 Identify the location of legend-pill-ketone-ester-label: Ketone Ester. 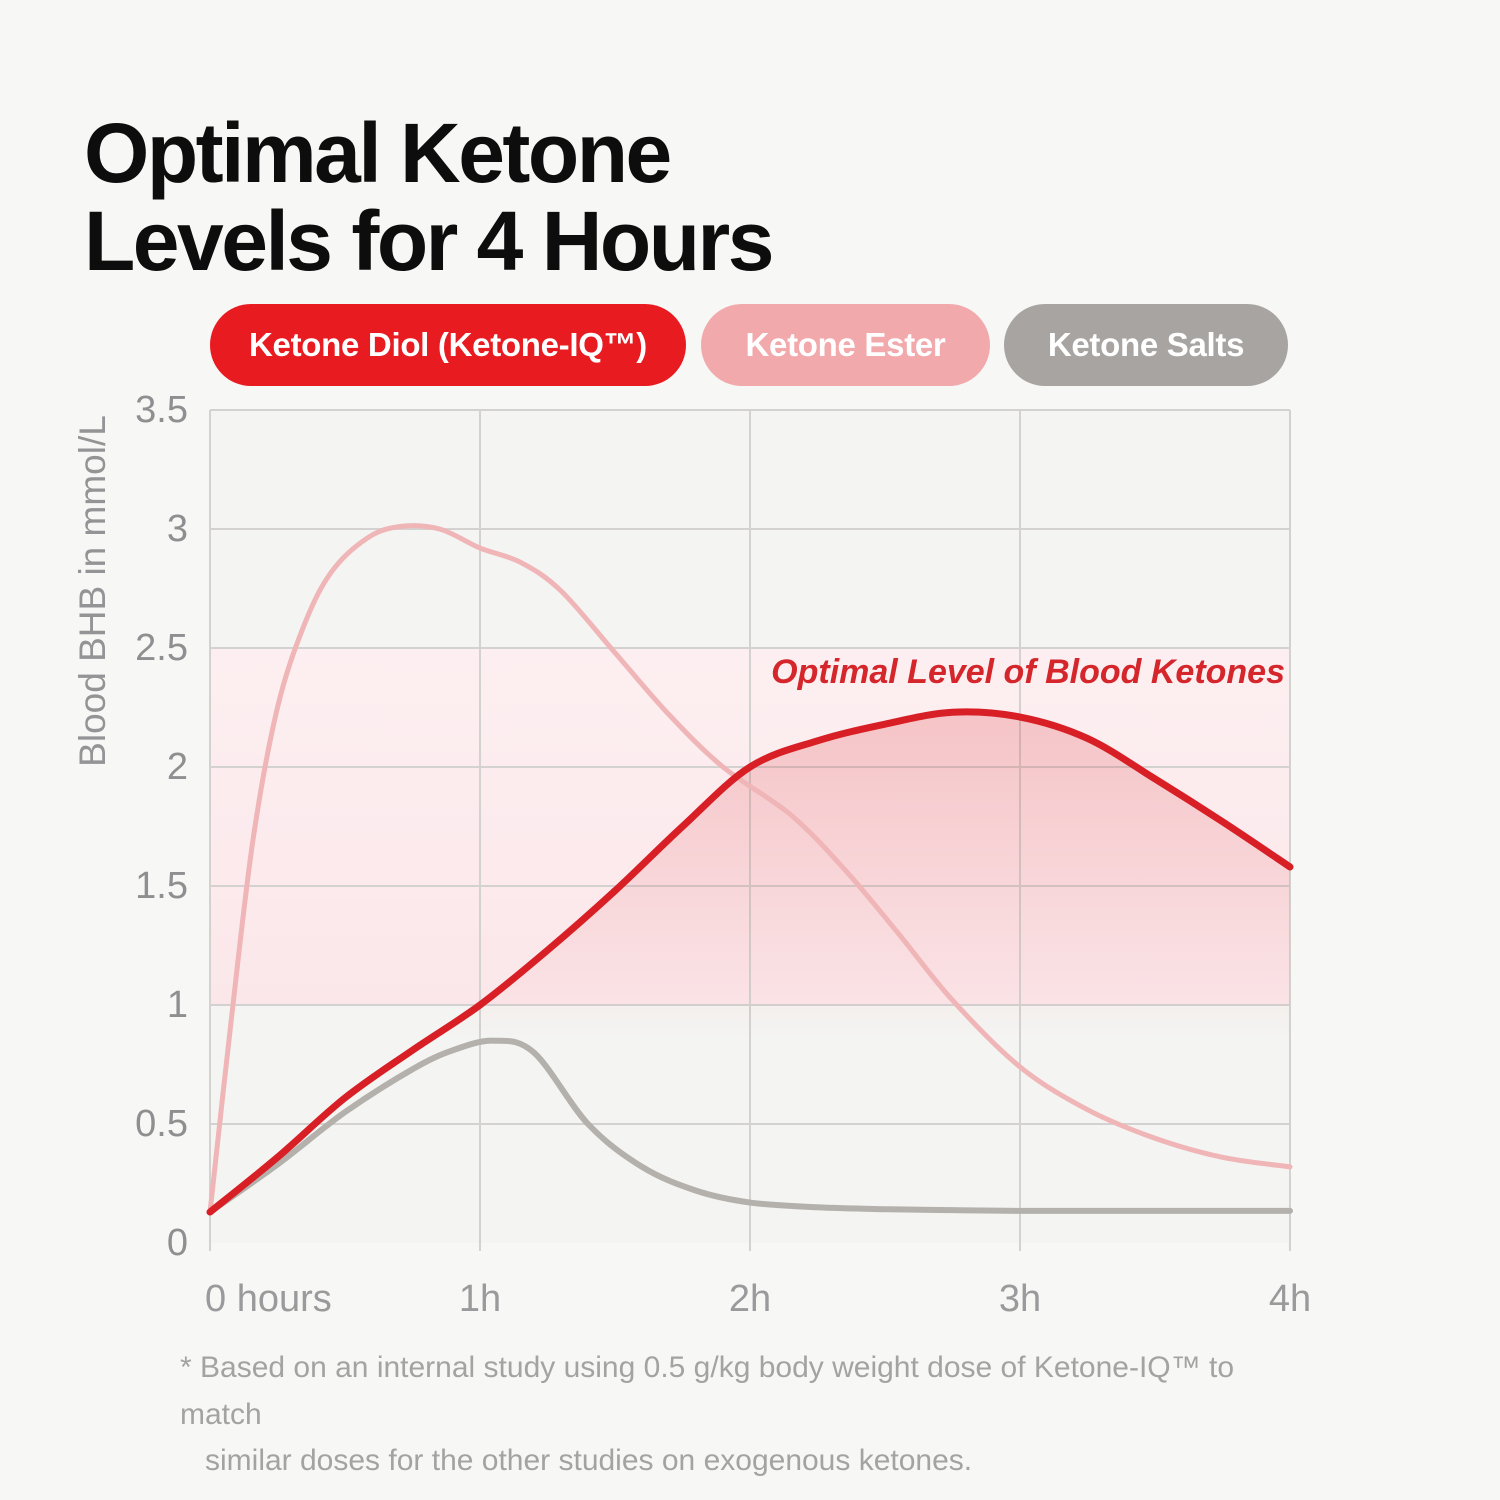
(845, 344).